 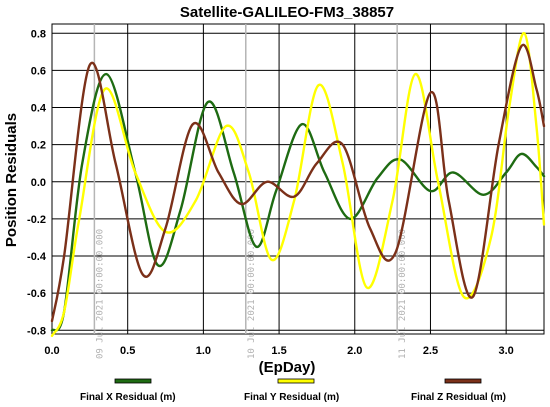 What do you see at coordinates (296, 381) in the screenshot?
I see `legend-swatch-y` at bounding box center [296, 381].